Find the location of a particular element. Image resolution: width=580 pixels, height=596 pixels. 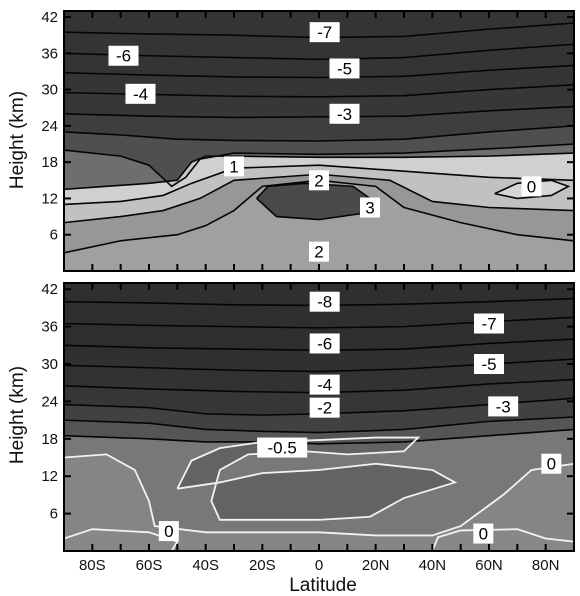

x-tick-label: 20S is located at coordinates (262, 565).